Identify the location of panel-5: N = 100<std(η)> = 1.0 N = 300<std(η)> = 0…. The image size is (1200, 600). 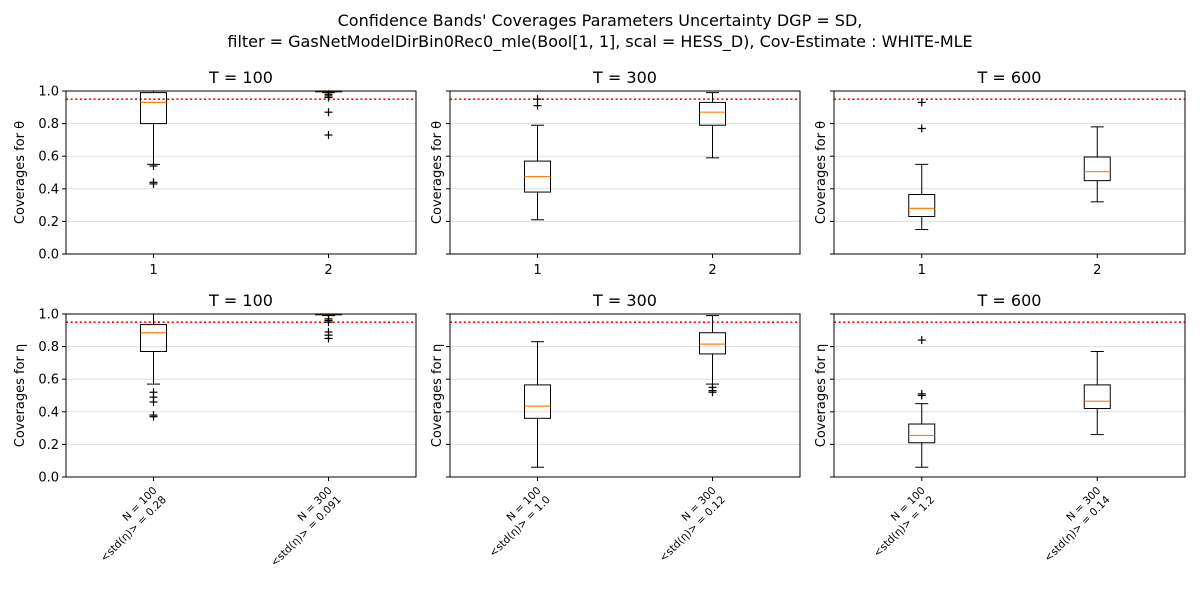
(615, 428).